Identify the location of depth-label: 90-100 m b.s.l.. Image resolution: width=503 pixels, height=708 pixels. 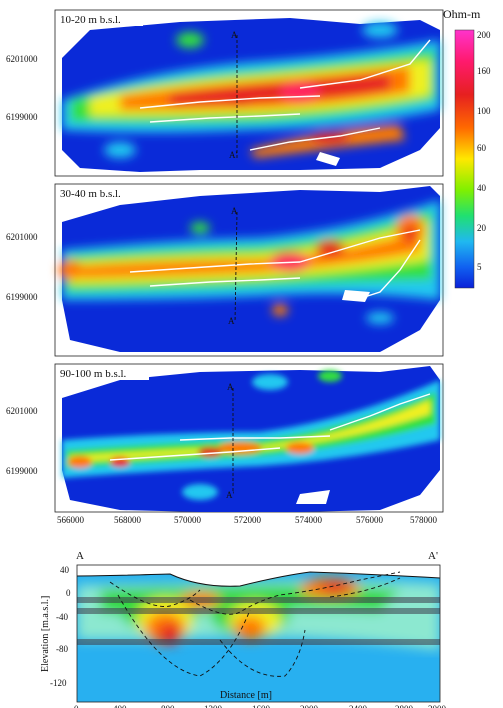
(93, 374).